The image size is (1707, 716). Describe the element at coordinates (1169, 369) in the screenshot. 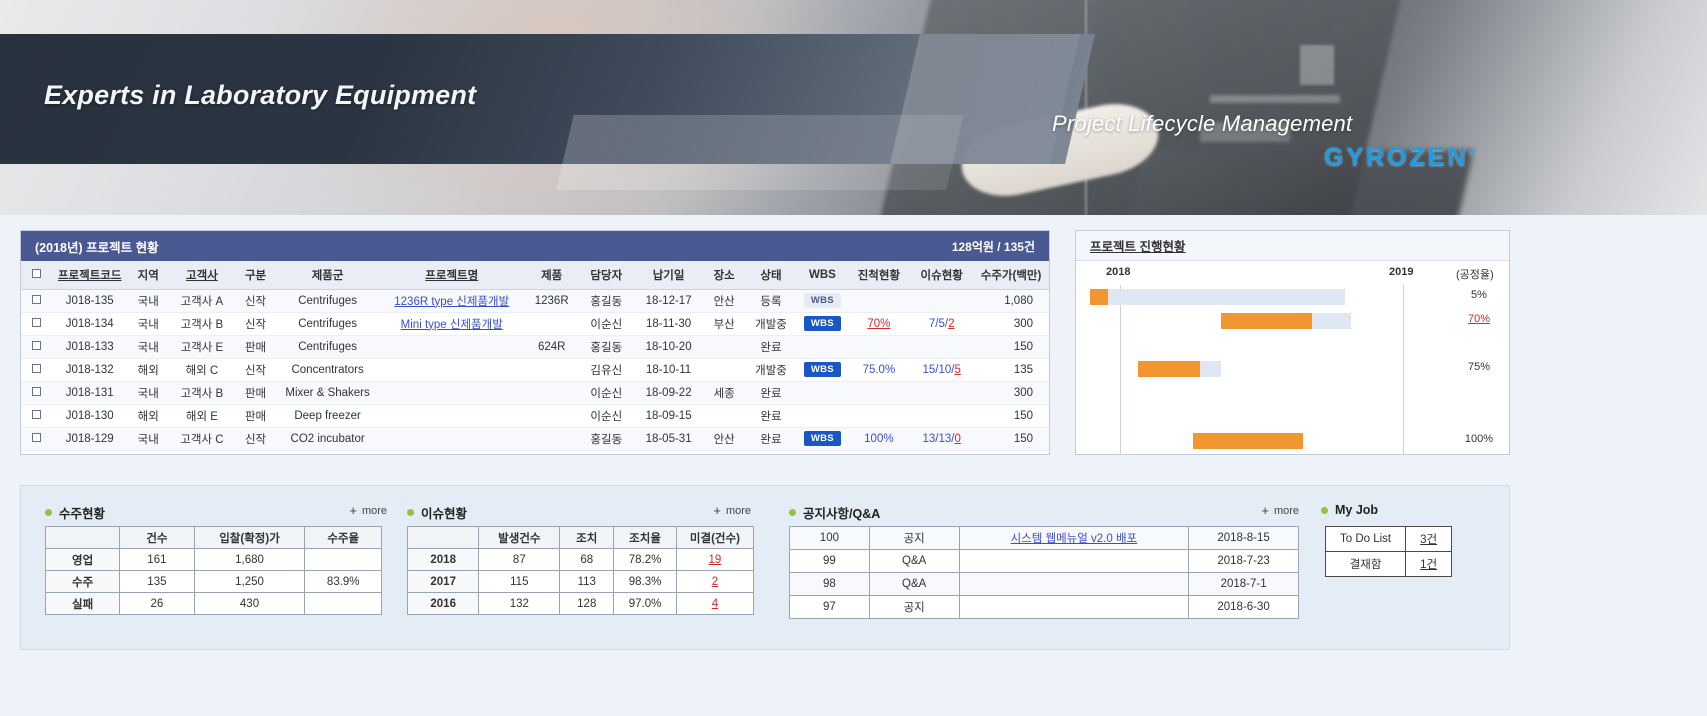

I see `gantt-bar-fill` at that location.